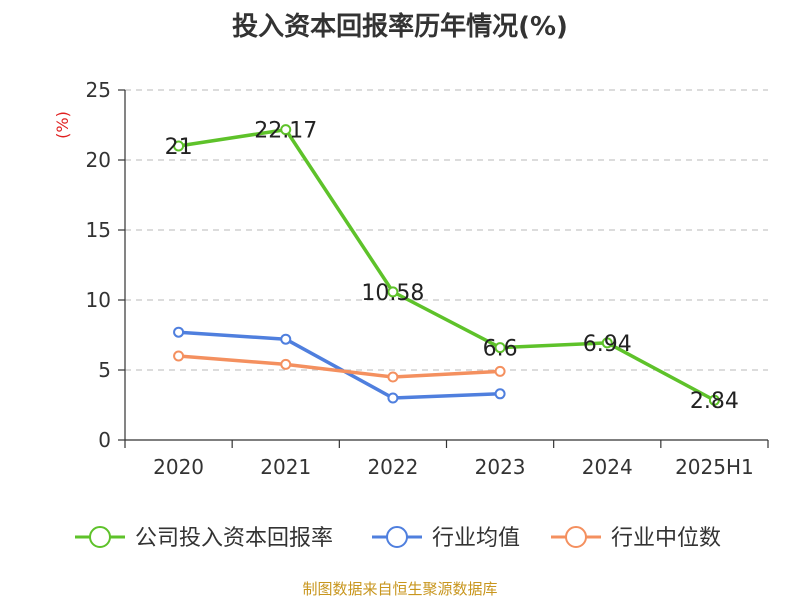  I want to click on y-tick-label: 25, so click(98, 90).